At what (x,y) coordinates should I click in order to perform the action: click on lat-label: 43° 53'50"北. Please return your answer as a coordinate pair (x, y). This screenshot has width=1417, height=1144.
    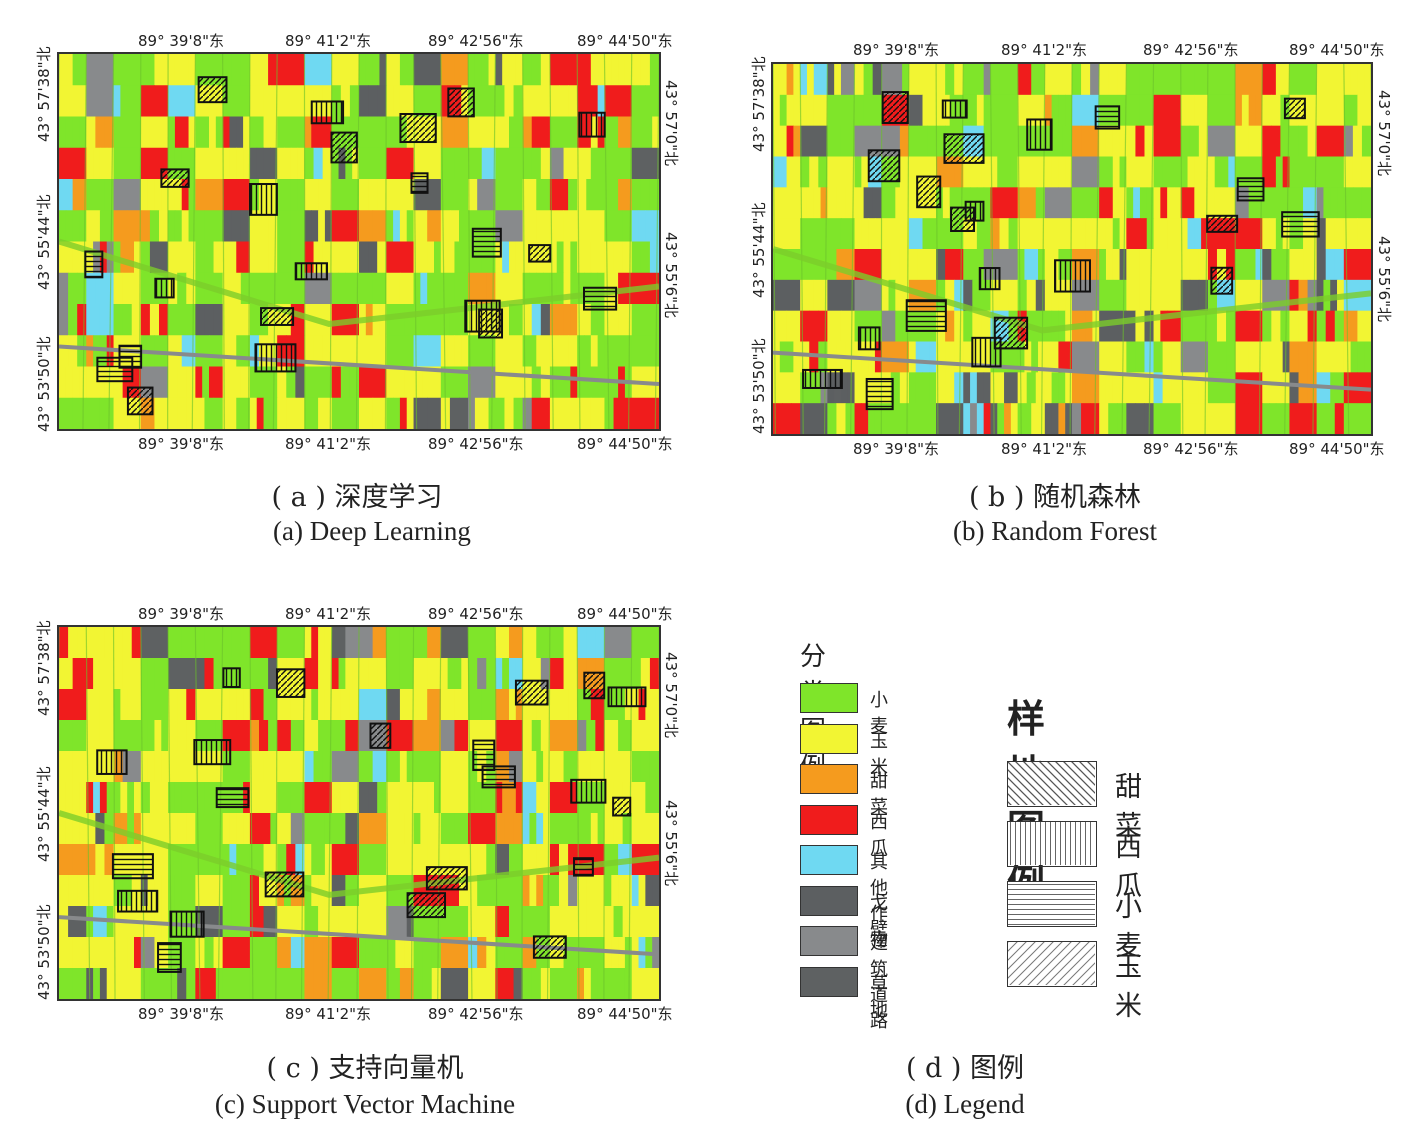
    Looking at the image, I should click on (759, 386).